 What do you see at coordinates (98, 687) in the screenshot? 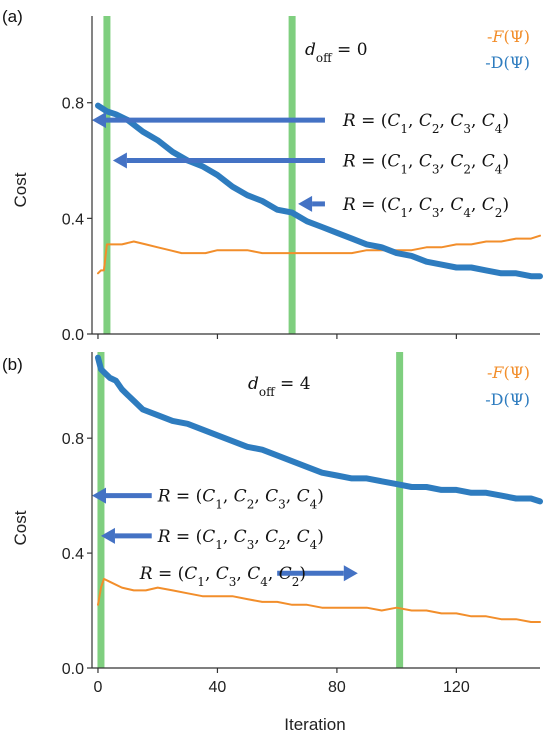
I see `panel-b-x-tick-label-0: 0` at bounding box center [98, 687].